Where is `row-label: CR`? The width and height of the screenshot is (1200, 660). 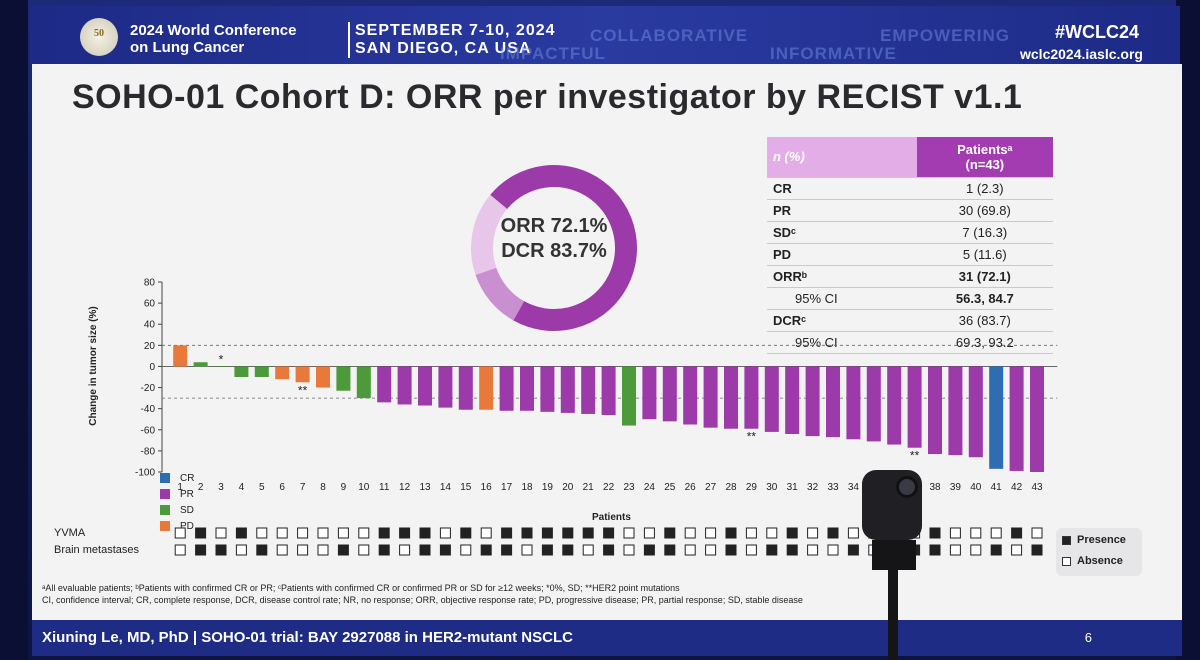 row-label: CR is located at coordinates (842, 188).